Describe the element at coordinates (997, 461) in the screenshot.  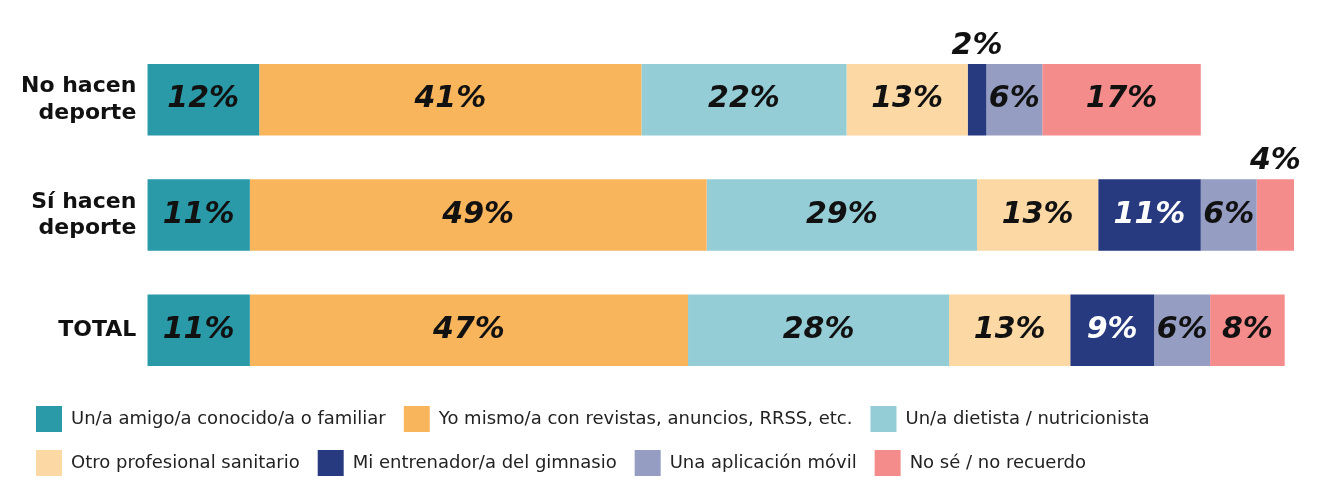
I see `legend-label: No sé / no recuerdo` at that location.